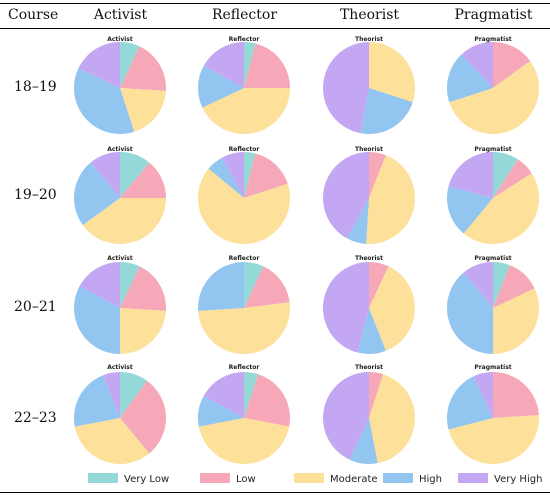 The width and height of the screenshot is (550, 499). Describe the element at coordinates (518, 479) in the screenshot. I see `legend-label: Very High` at that location.